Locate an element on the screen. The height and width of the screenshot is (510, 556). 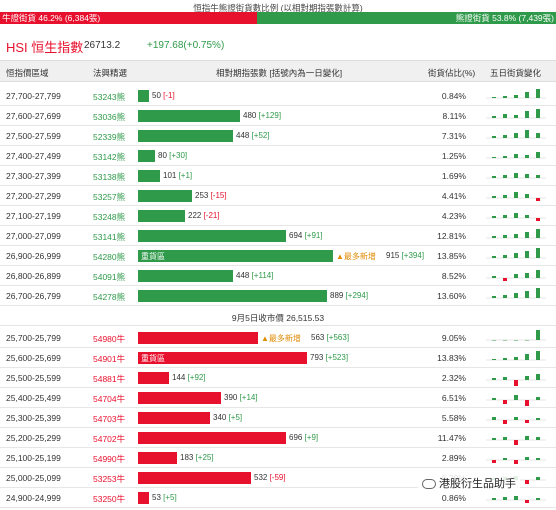
ratio-caption: 恒指牛熊證街貨數比例 (以相對期指張數計算) is located at coordinates (278, 8).